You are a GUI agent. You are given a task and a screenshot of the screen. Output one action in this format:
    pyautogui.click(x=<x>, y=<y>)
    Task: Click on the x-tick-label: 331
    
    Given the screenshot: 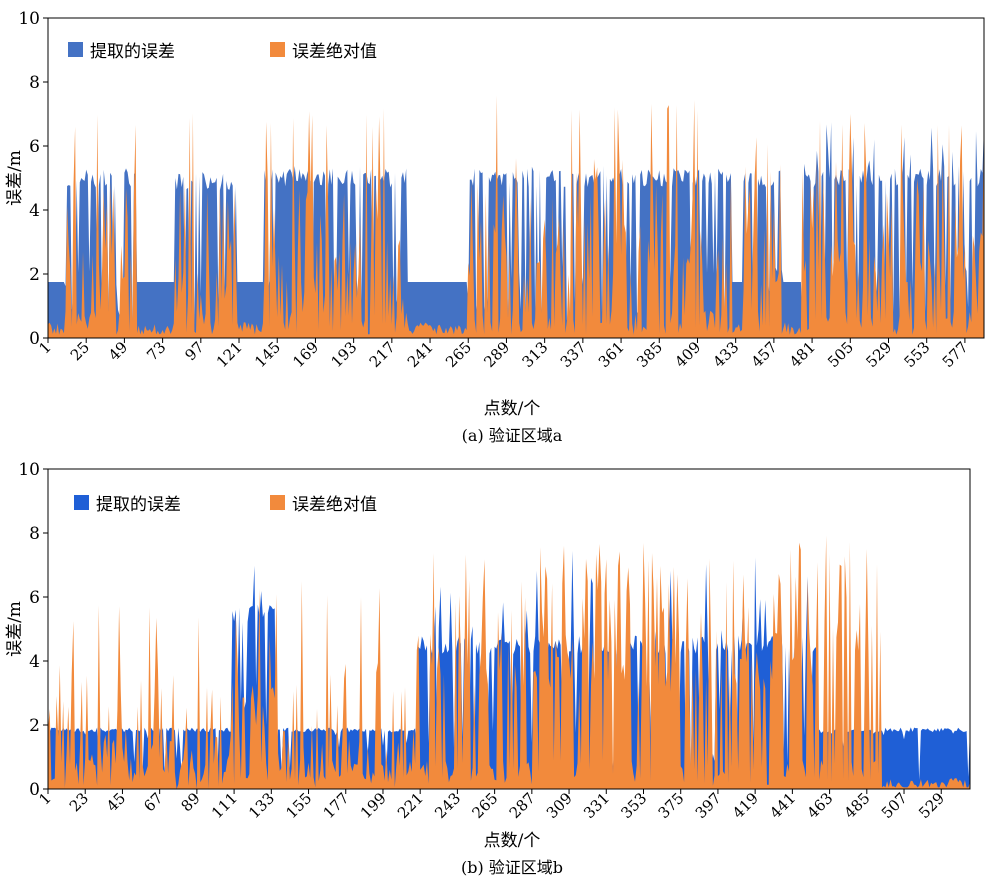 What is the action you would take?
    pyautogui.click(x=596, y=805)
    